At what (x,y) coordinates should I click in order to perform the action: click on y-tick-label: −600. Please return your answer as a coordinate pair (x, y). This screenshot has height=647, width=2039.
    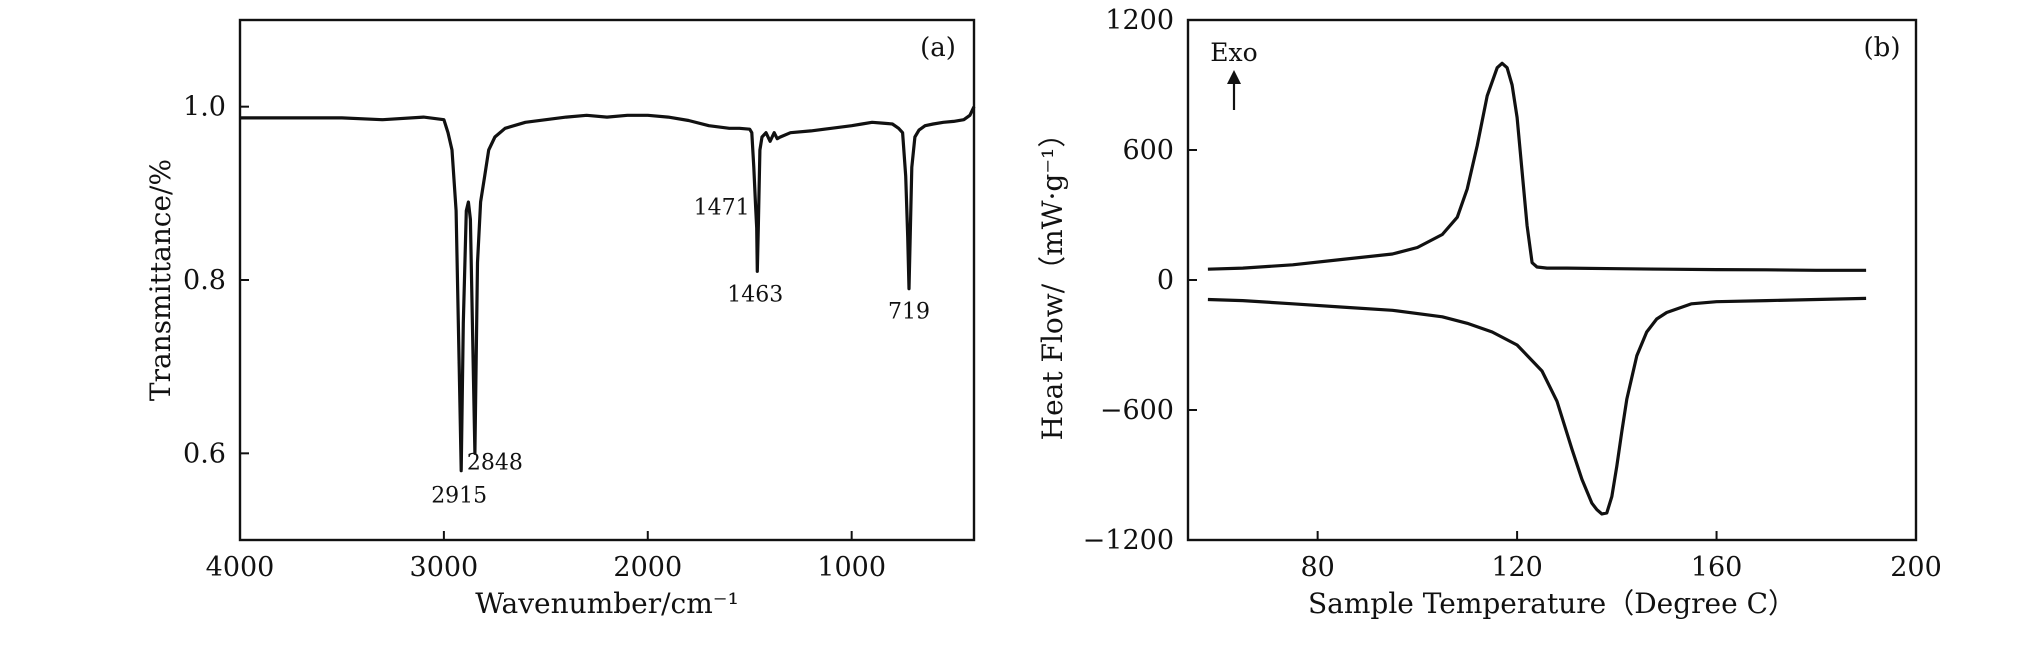
    Looking at the image, I should click on (1137, 410).